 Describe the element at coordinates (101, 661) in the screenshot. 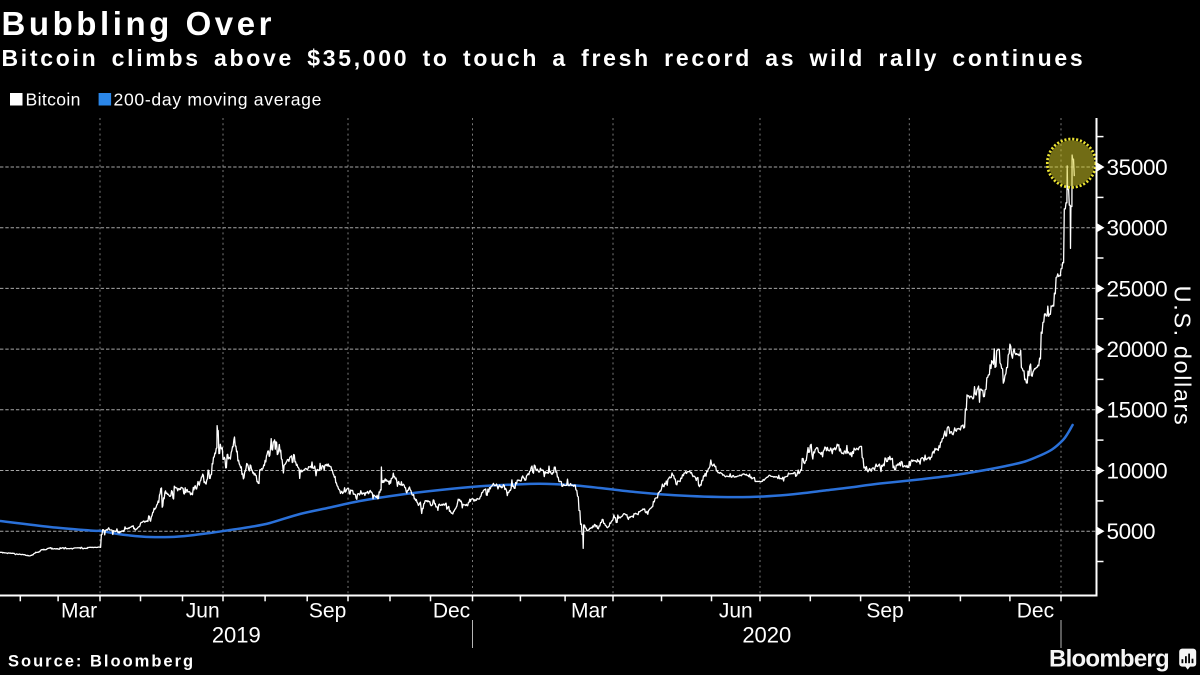

I see `svg-text: Source: Bloomberg` at that location.